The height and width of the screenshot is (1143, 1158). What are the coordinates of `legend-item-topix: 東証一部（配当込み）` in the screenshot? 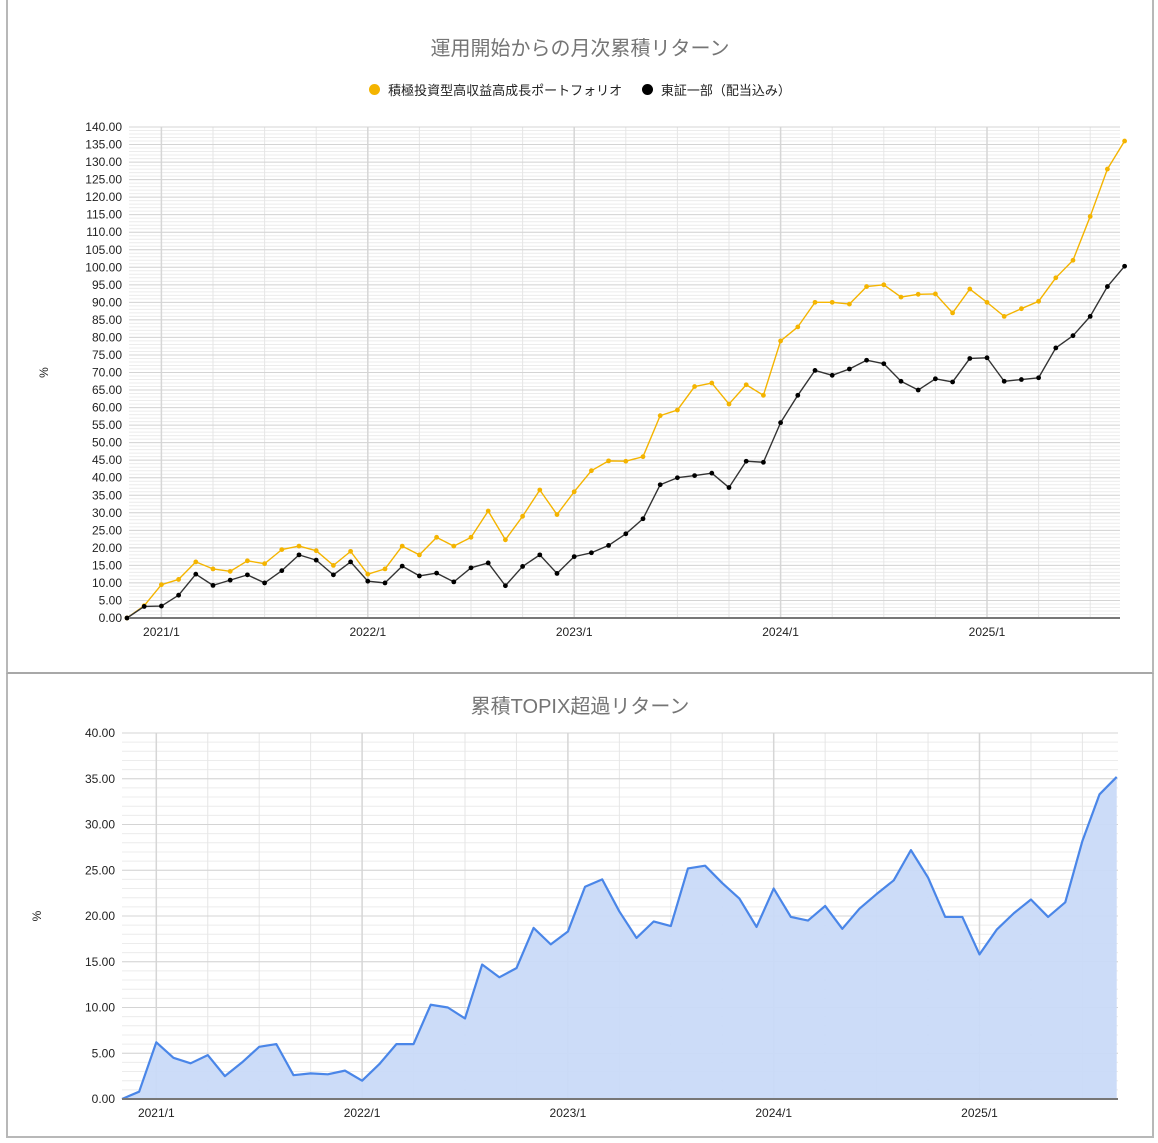 It's located at (716, 89).